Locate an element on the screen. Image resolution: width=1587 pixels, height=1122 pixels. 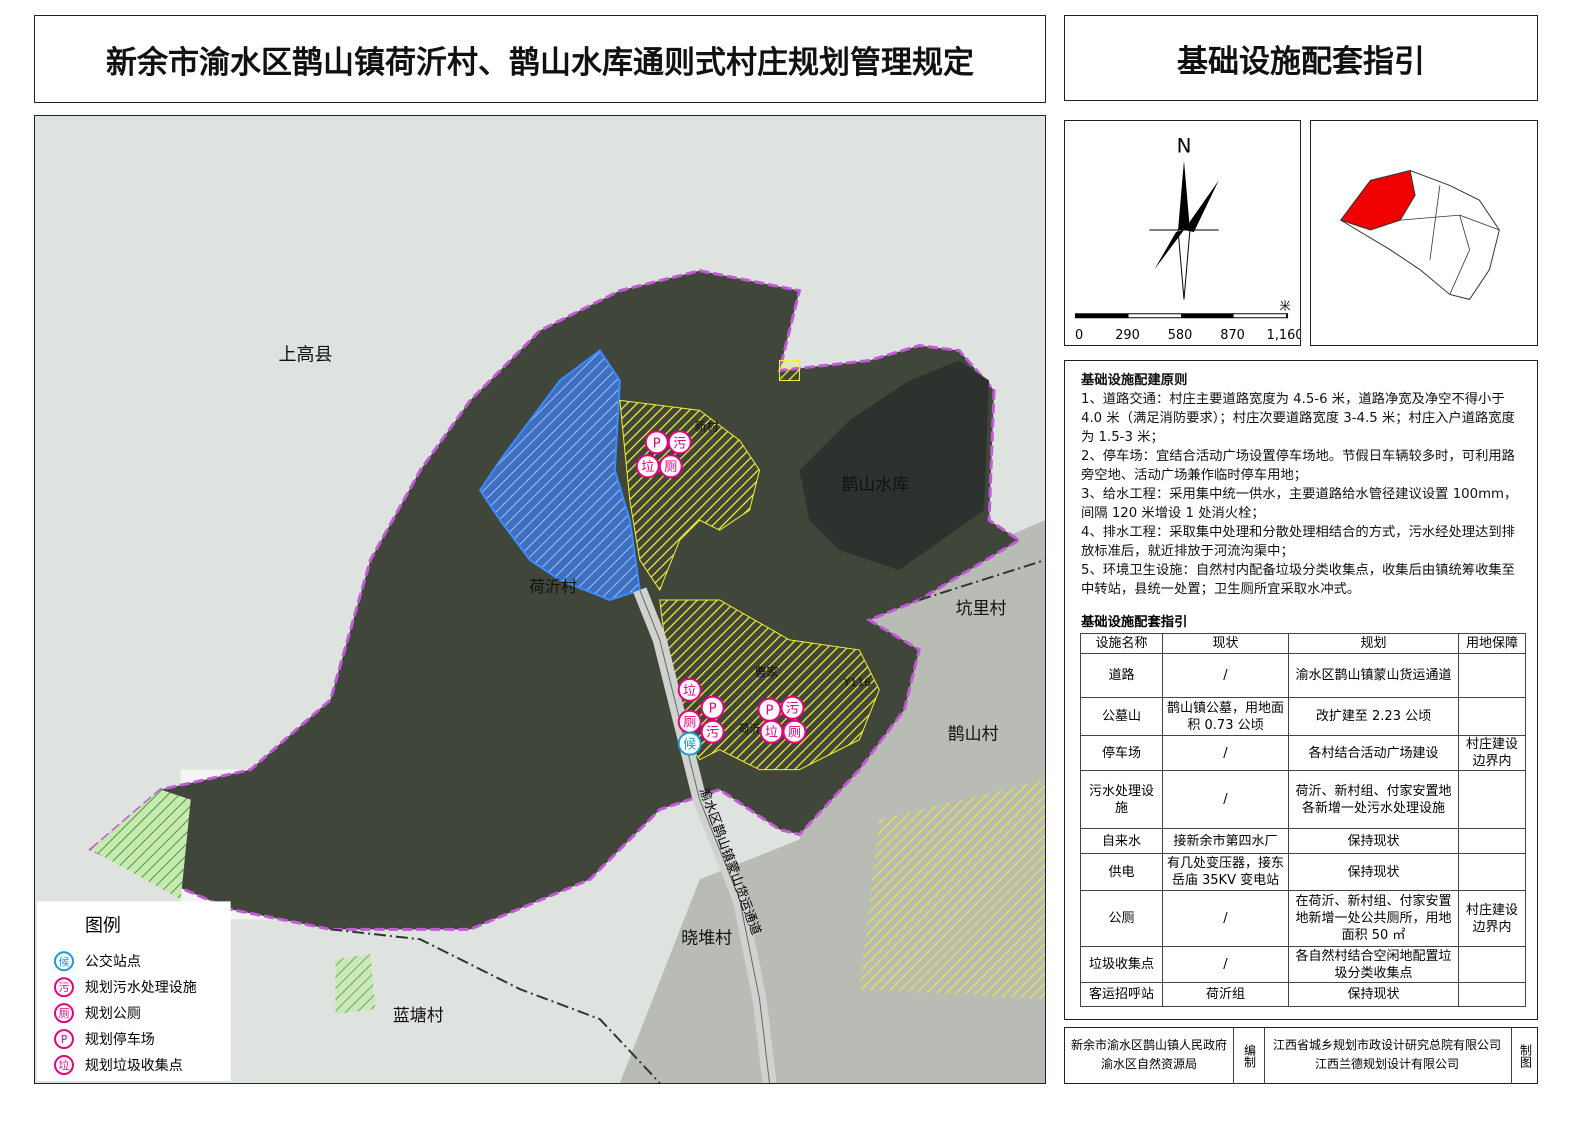
table-cell: 垃圾收集点 is located at coordinates (1121, 964).